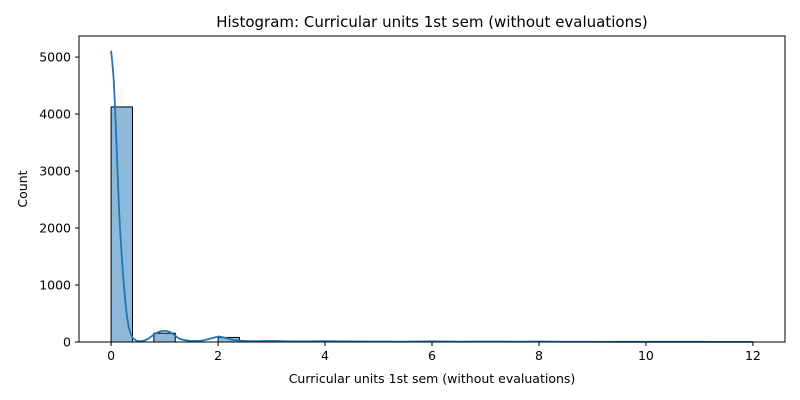 Image resolution: width=800 pixels, height=400 pixels. I want to click on y-tick-label: 4000, so click(55, 114).